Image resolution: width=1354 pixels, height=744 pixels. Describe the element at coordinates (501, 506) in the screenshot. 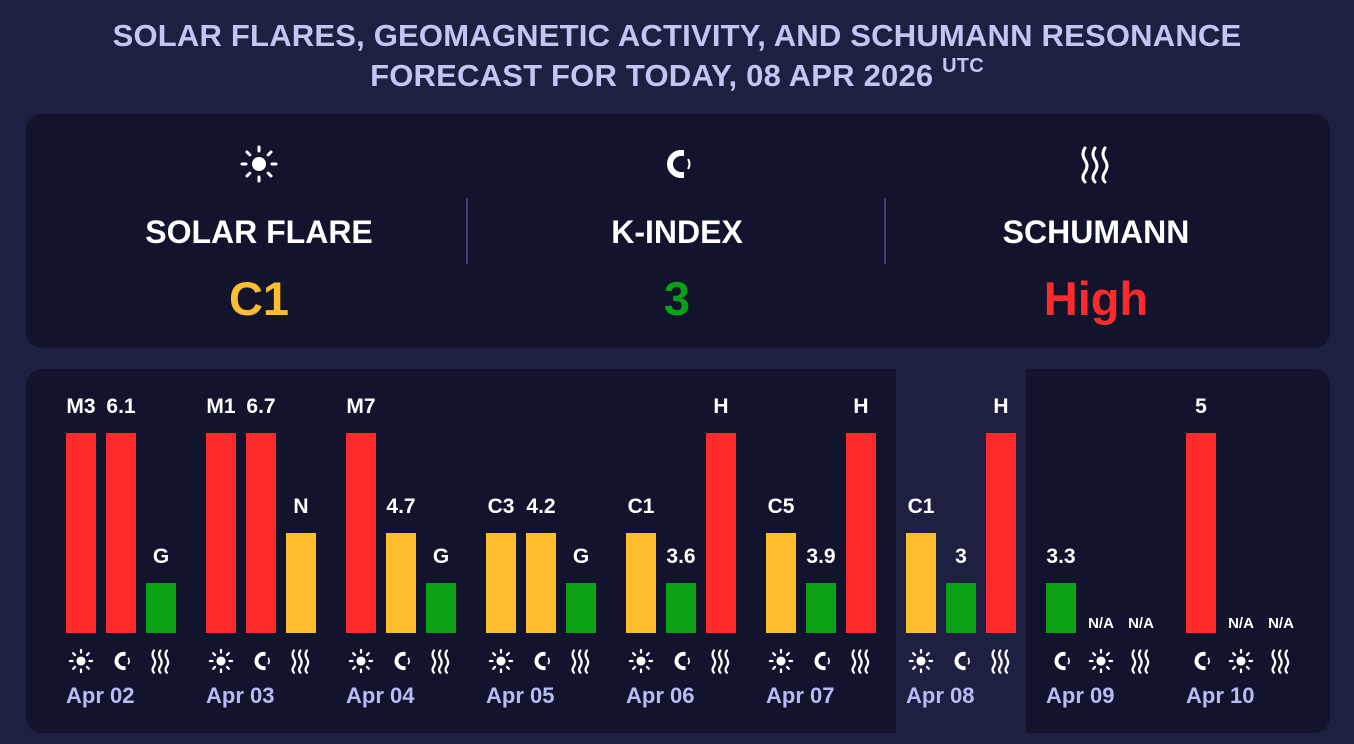

I see `bar-label: C3` at that location.